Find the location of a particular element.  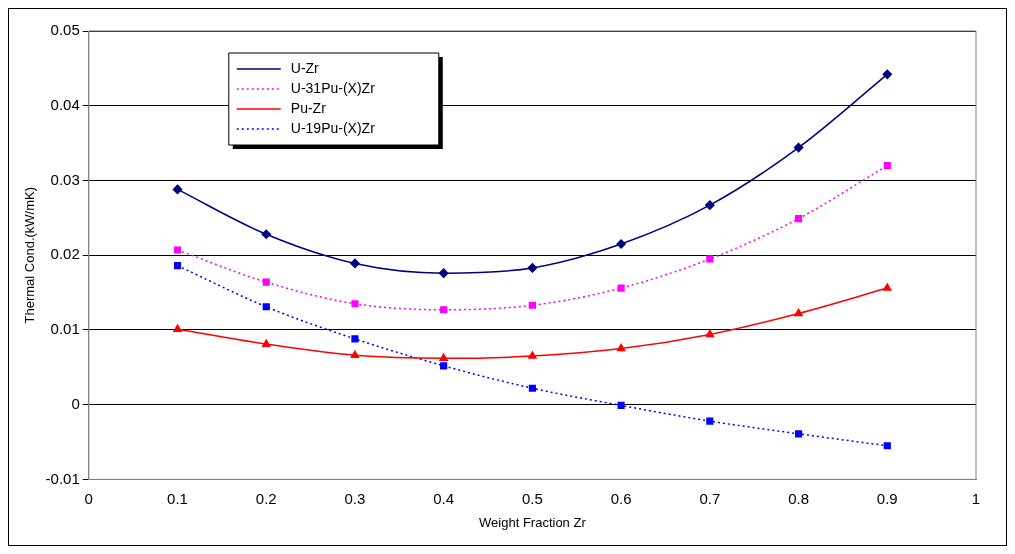

y-tick-label: 0.05 is located at coordinates (65, 30).